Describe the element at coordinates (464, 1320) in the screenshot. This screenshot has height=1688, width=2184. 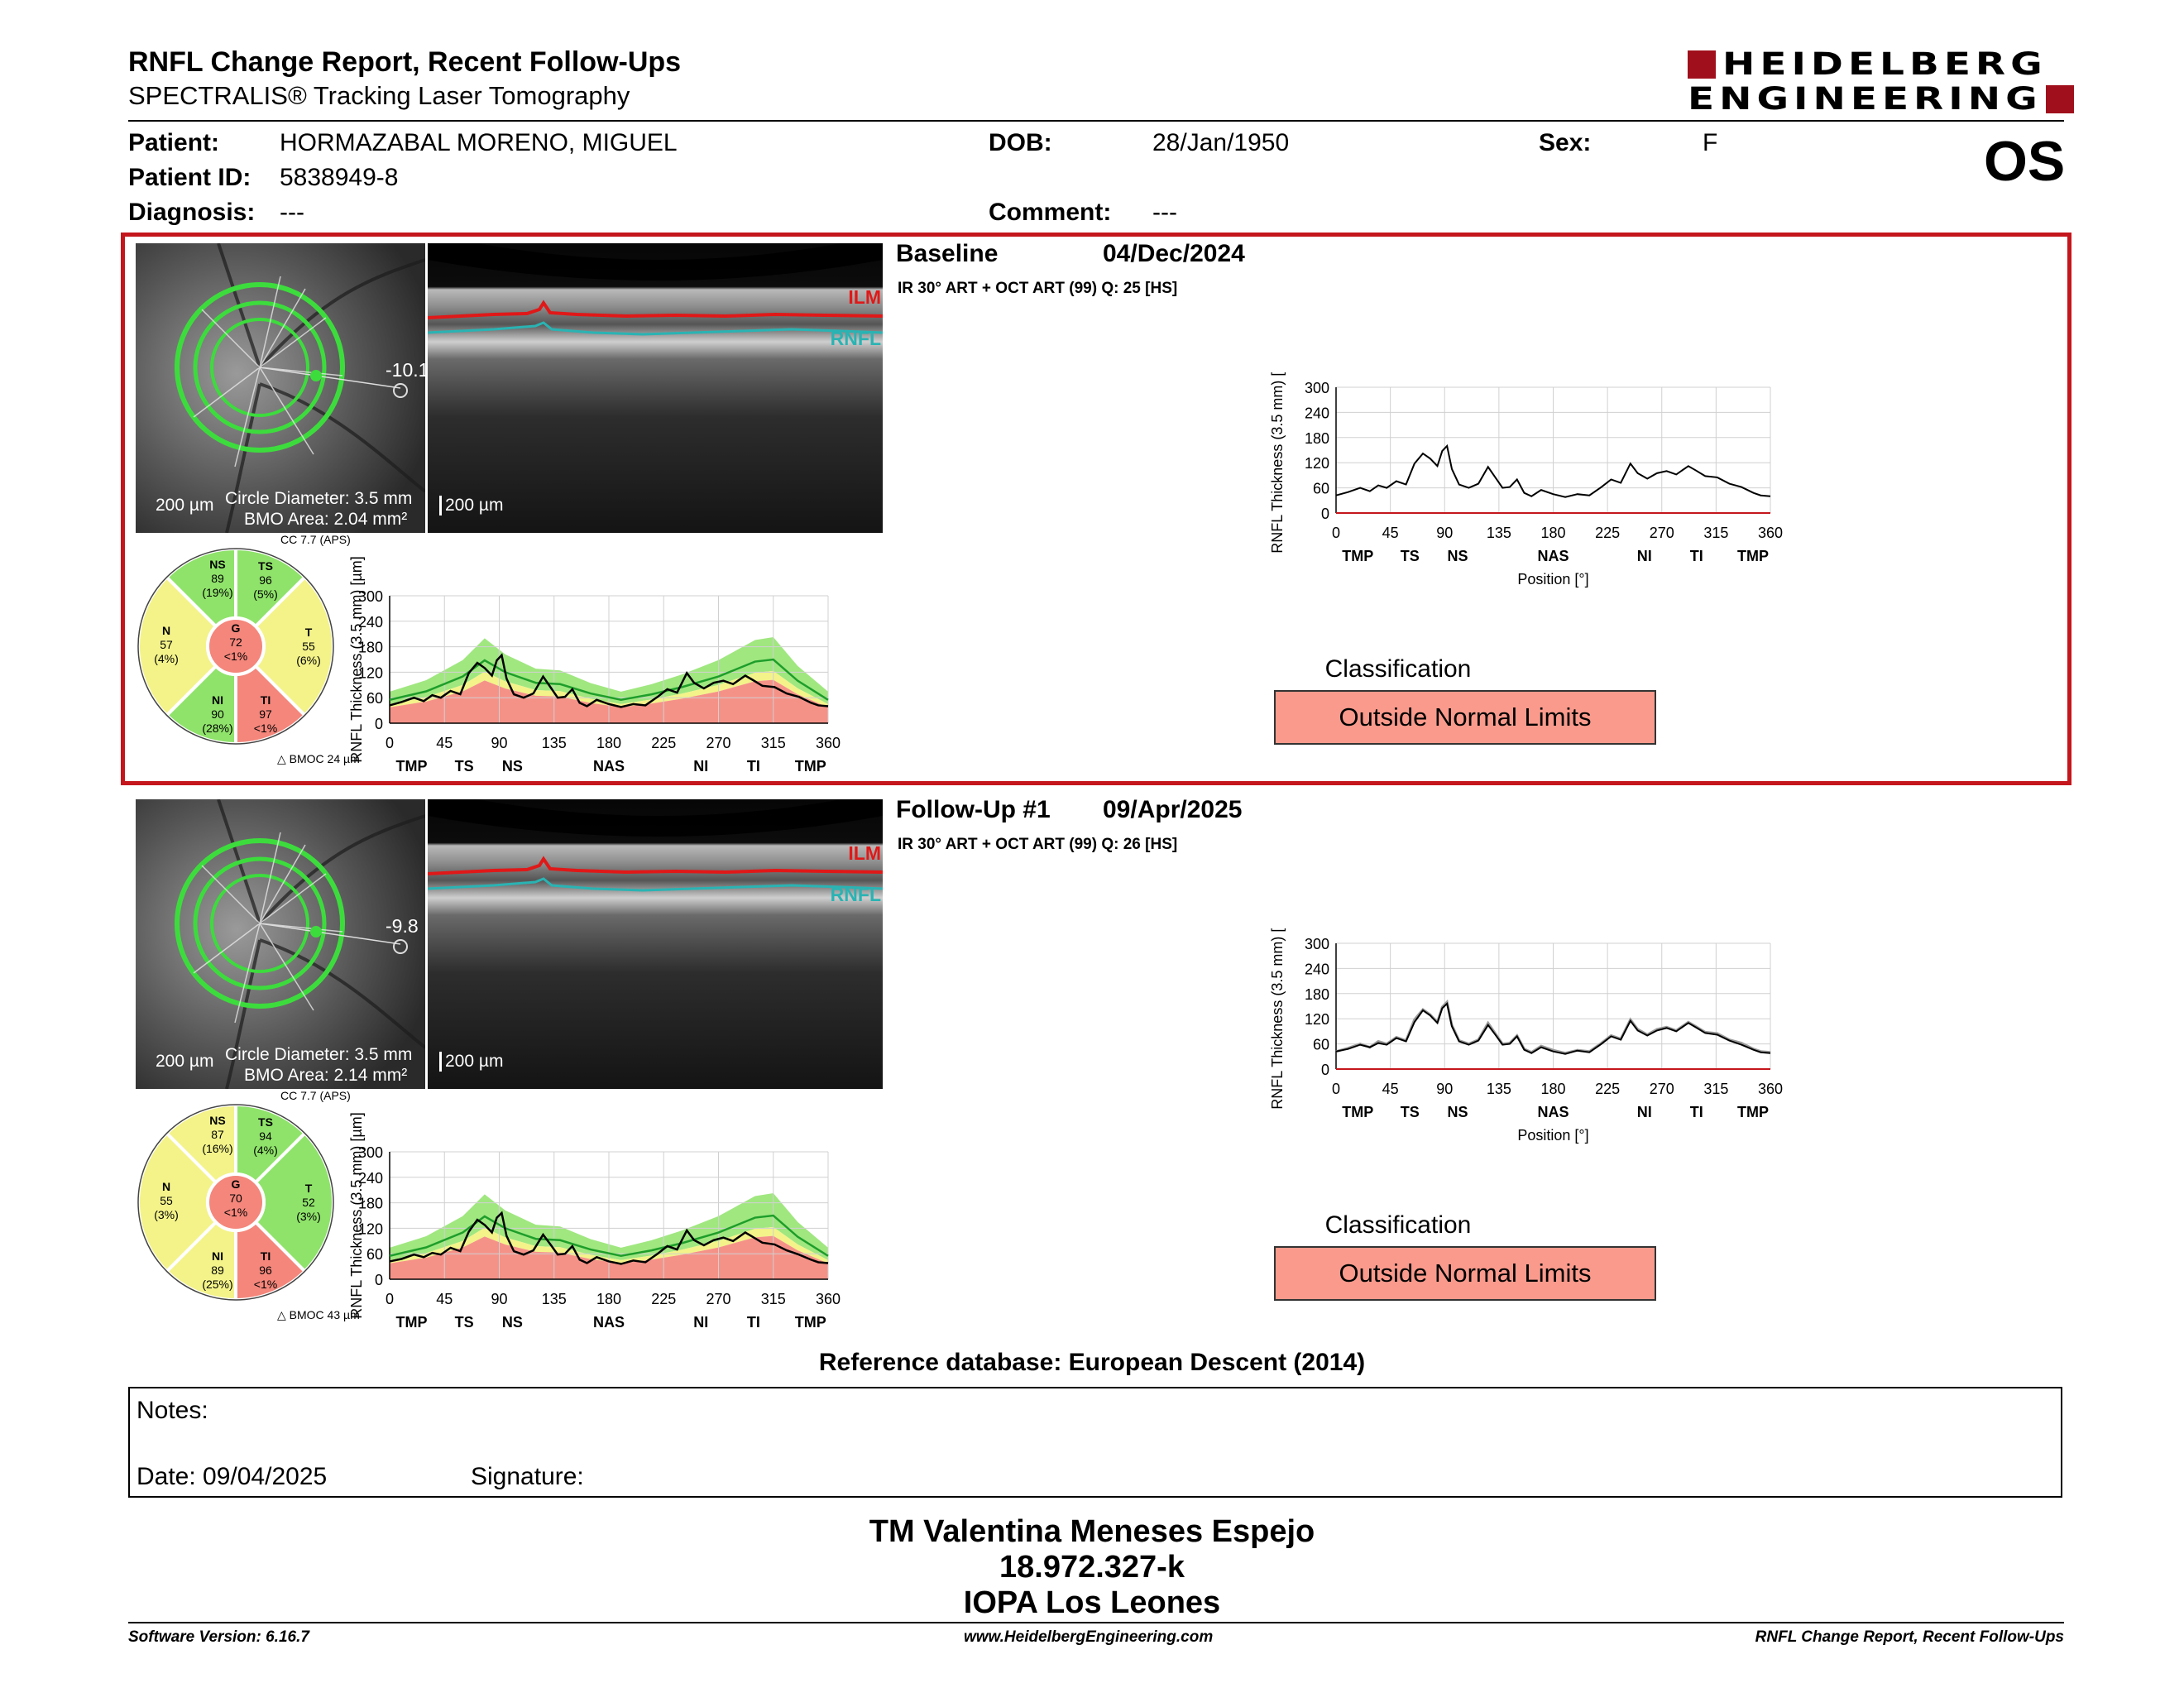
I see `sector-tick-label: TS` at that location.